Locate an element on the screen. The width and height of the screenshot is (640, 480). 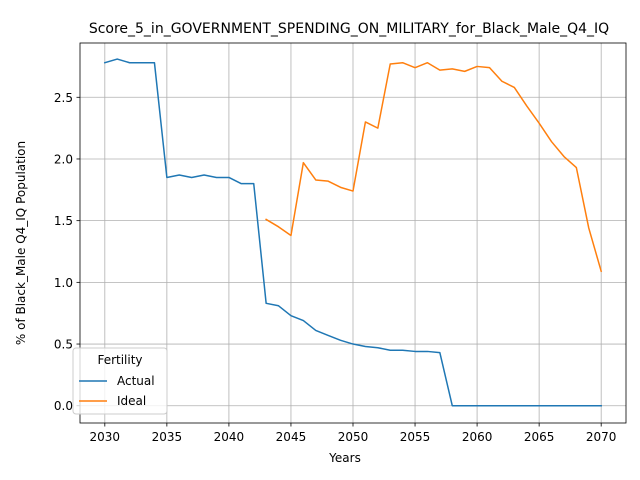
x-tick-label: 2070 is located at coordinates (601, 437).